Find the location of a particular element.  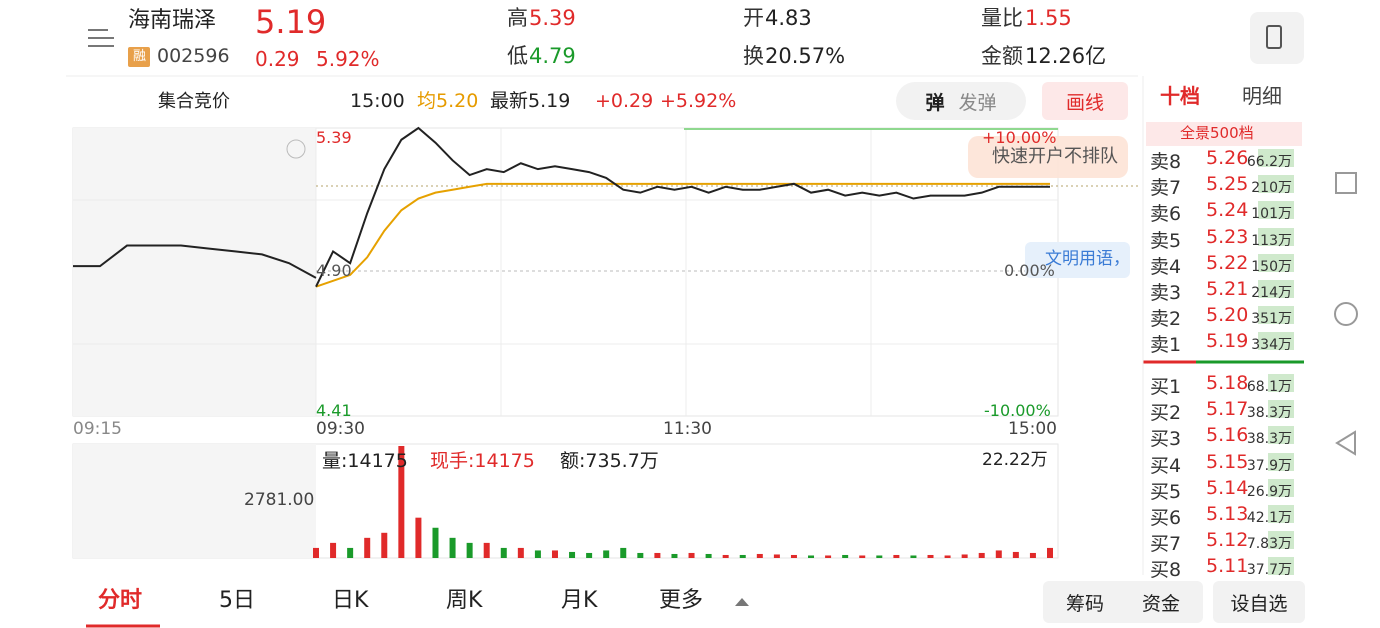

volume-max: 22.22万 is located at coordinates (1015, 460).